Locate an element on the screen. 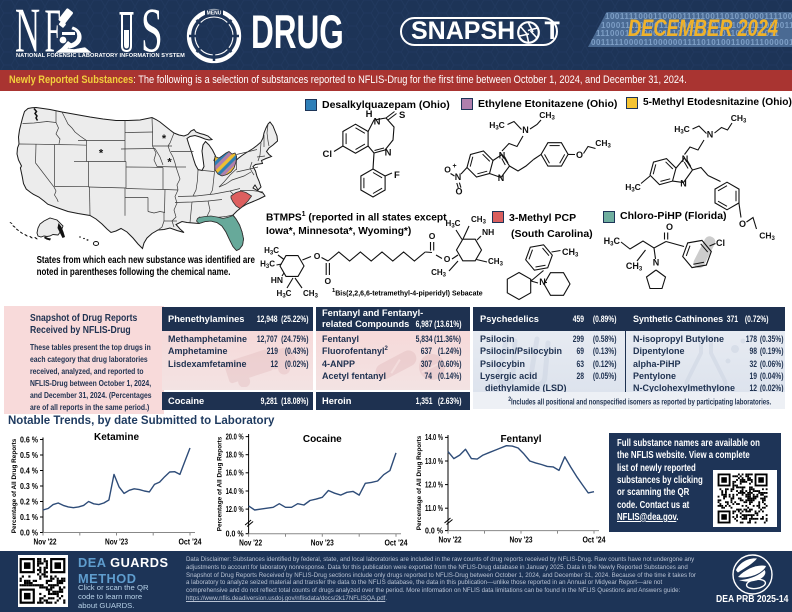  svg-text: Fentanyl is located at coordinates (520, 439).